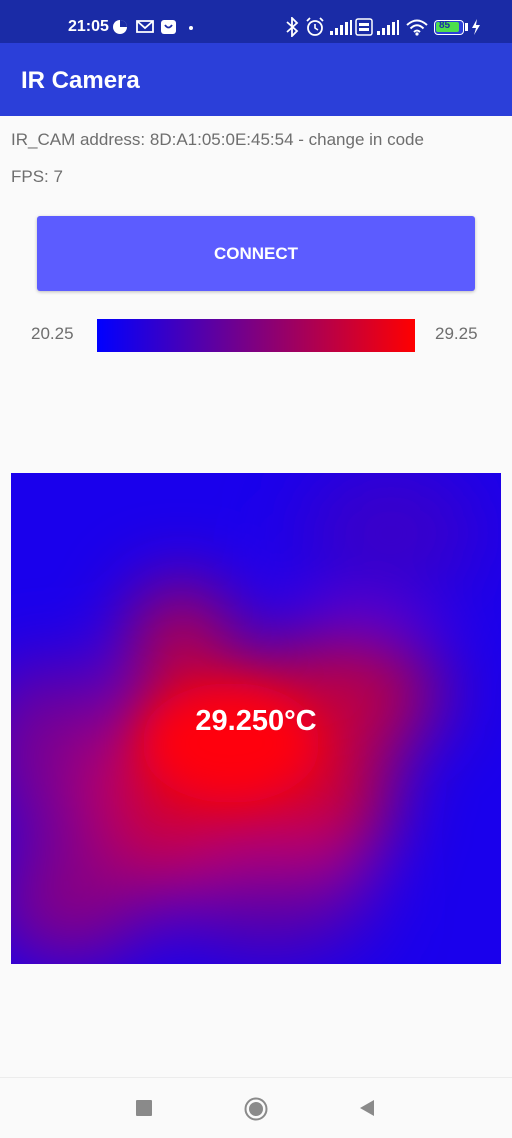  What do you see at coordinates (256, 721) in the screenshot?
I see `center-temperature: 29.250°C` at bounding box center [256, 721].